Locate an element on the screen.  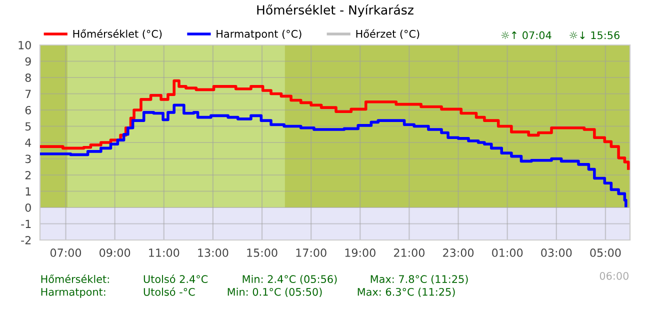
y-tick-label: 2 is located at coordinates (28, 175).